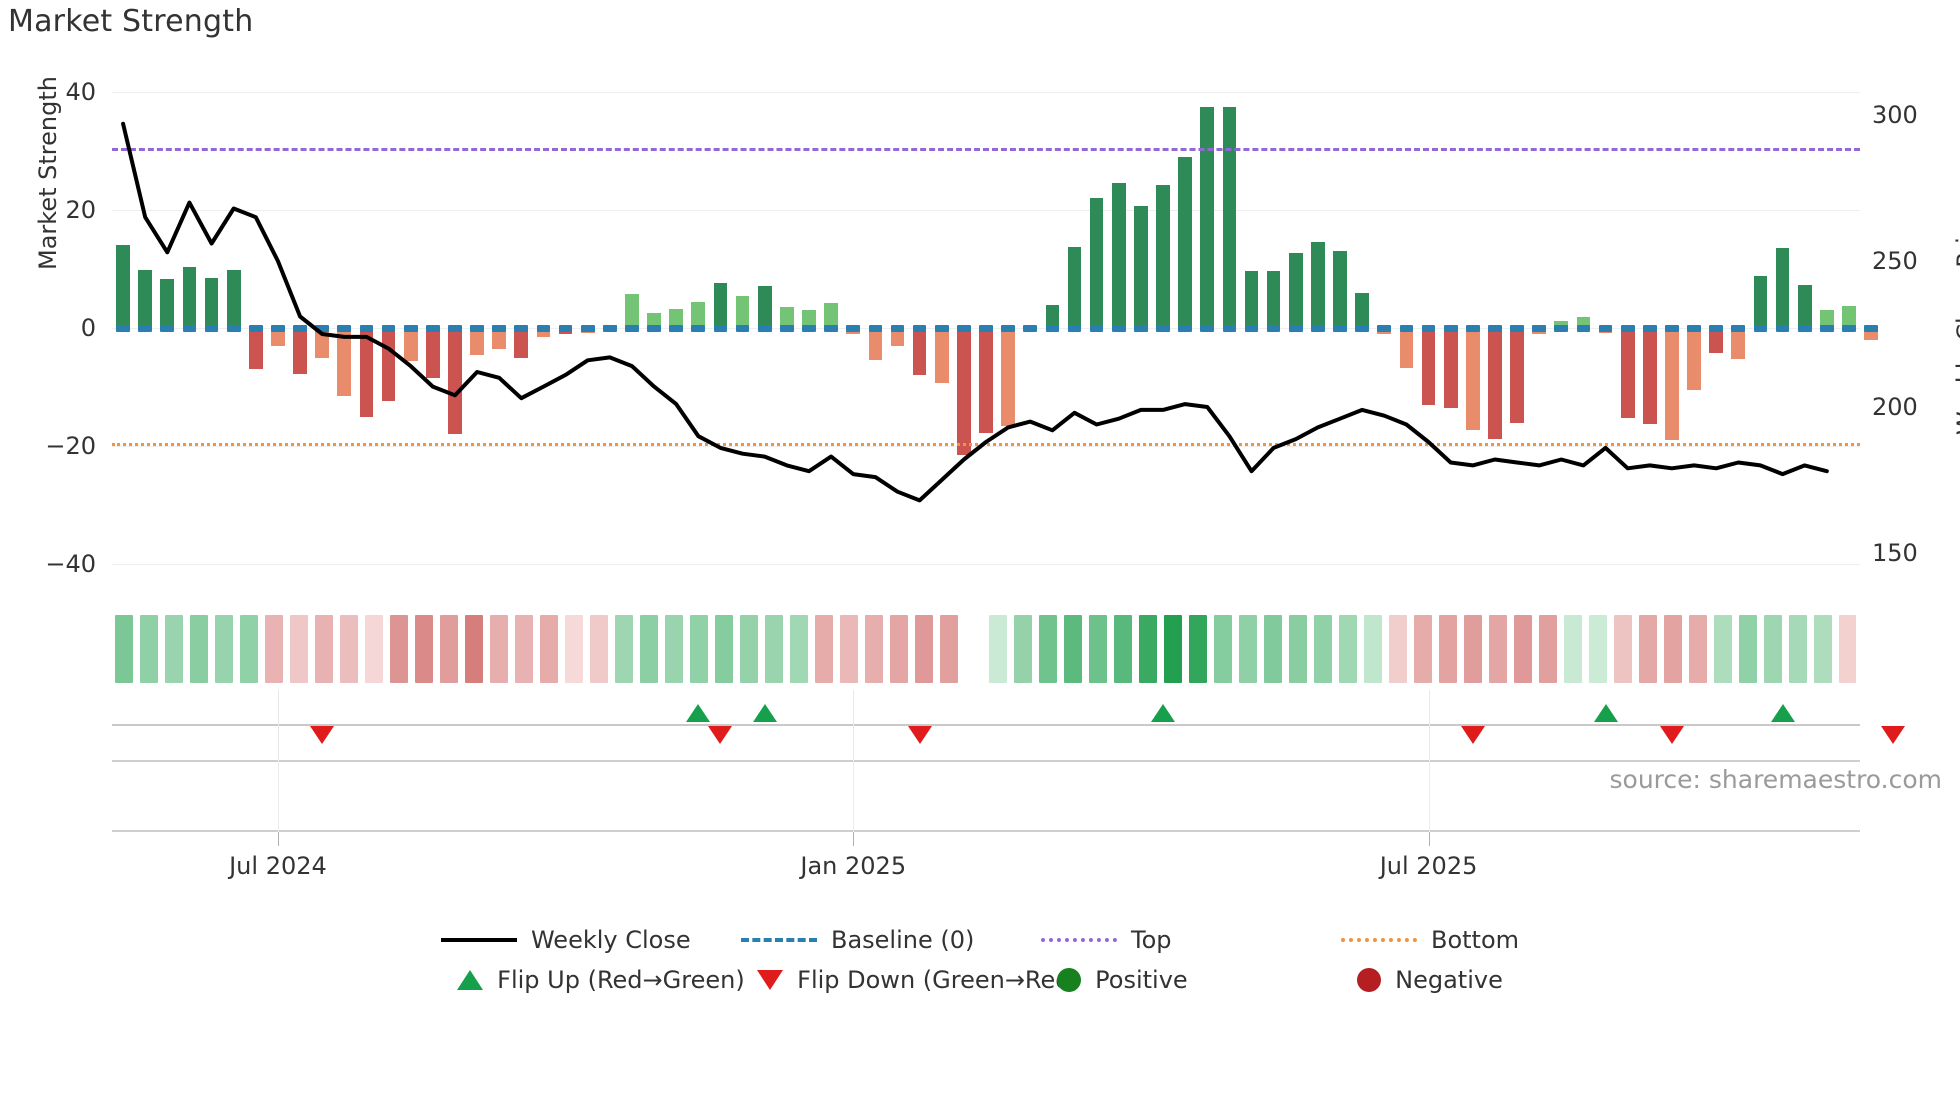 The width and height of the screenshot is (1960, 1102). I want to click on right-axis-label: Weekly Close Price, so click(1956, 322).